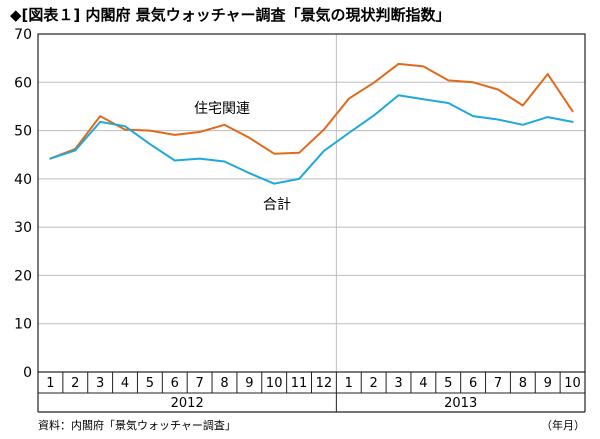 The width and height of the screenshot is (600, 439). I want to click on unit-note: （年月）, so click(563, 425).